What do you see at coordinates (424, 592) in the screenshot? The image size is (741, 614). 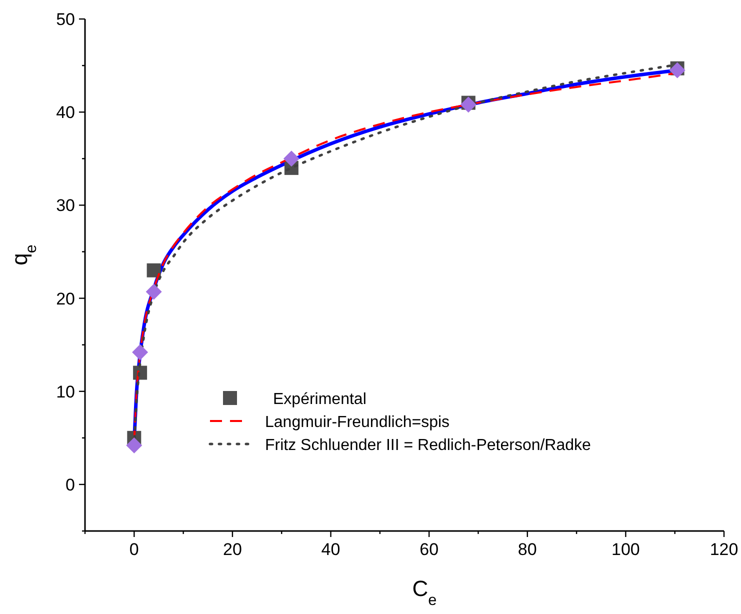 I see `x-axis-title: C$_{e}$` at bounding box center [424, 592].